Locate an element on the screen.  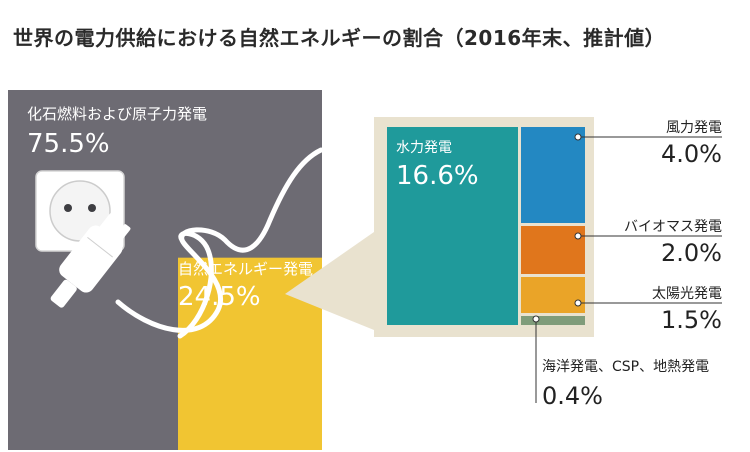
marker-other is located at coordinates (536, 319).